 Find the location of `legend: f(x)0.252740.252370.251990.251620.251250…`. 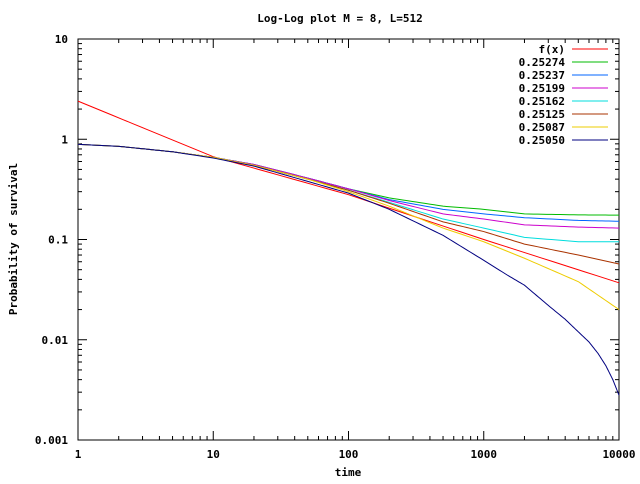

legend: f(x)0.252740.252370.251990.251620.251250… is located at coordinates (563, 95).